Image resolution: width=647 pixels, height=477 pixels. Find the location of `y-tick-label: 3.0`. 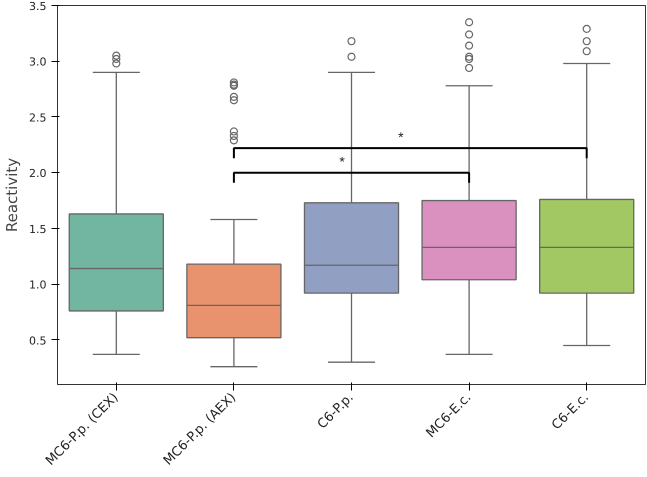

y-tick-label: 3.0 is located at coordinates (38, 62).